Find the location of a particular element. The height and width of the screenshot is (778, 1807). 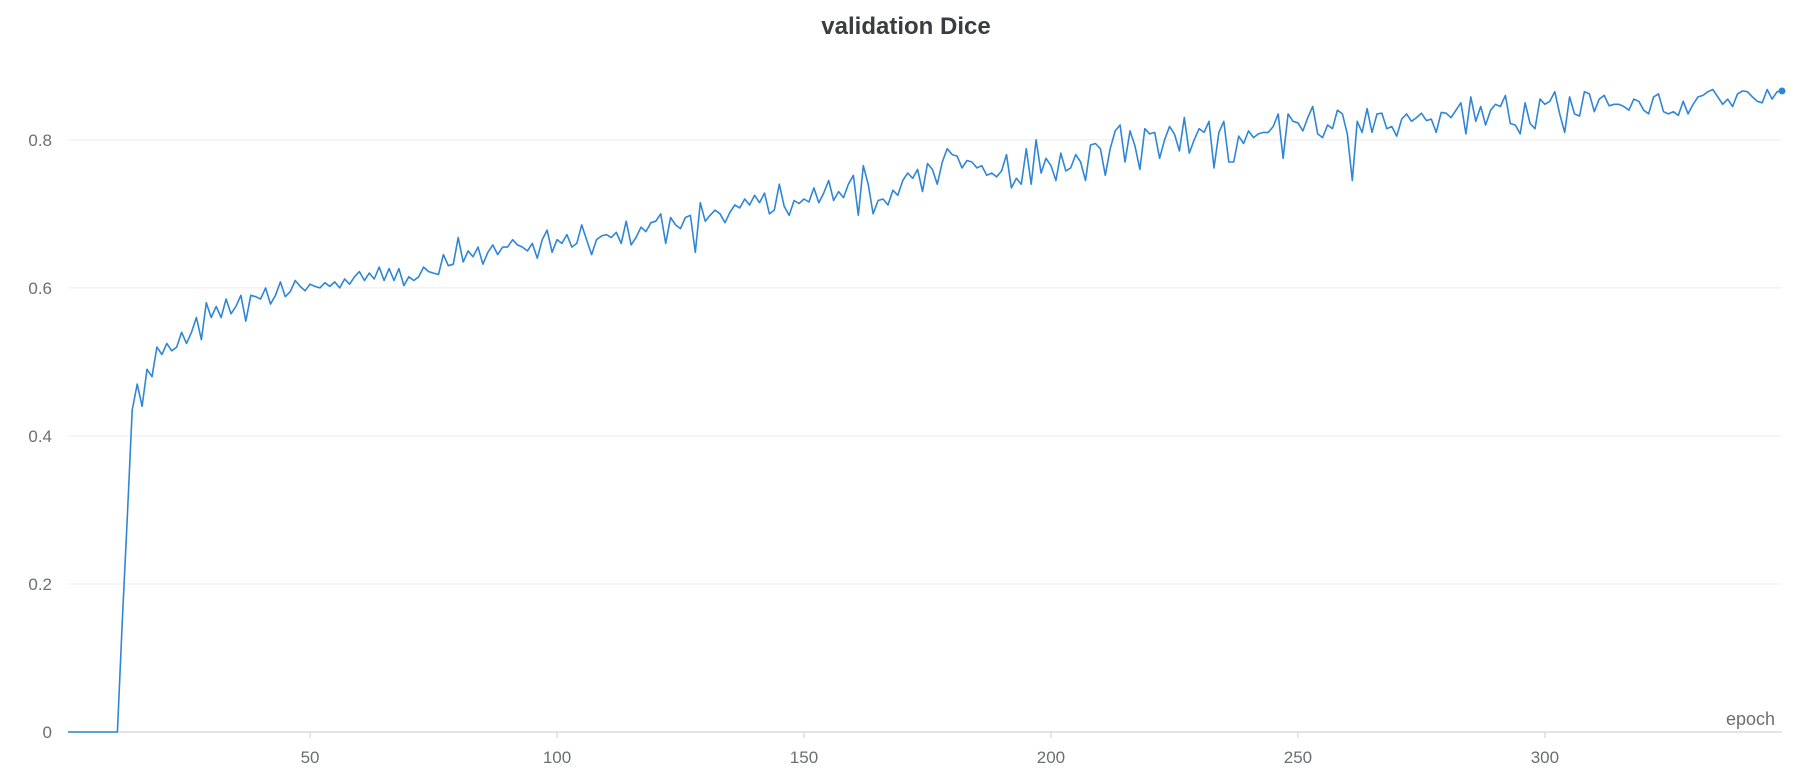

last-point-marker is located at coordinates (1782, 91).